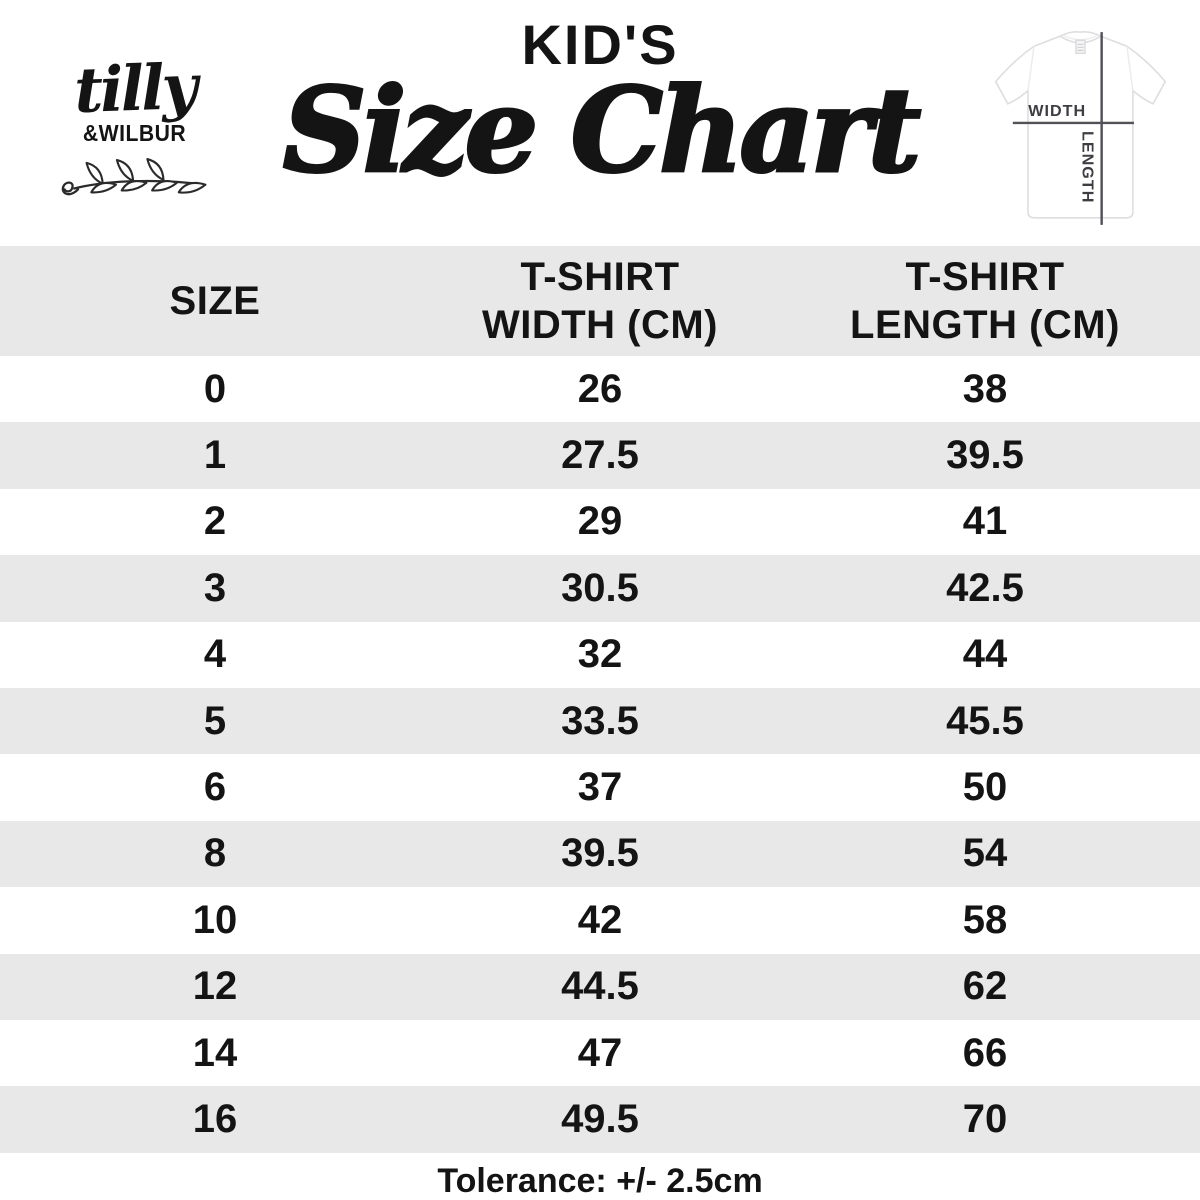 This screenshot has height=1200, width=1200. What do you see at coordinates (985, 787) in the screenshot?
I see `cell-length: 50` at bounding box center [985, 787].